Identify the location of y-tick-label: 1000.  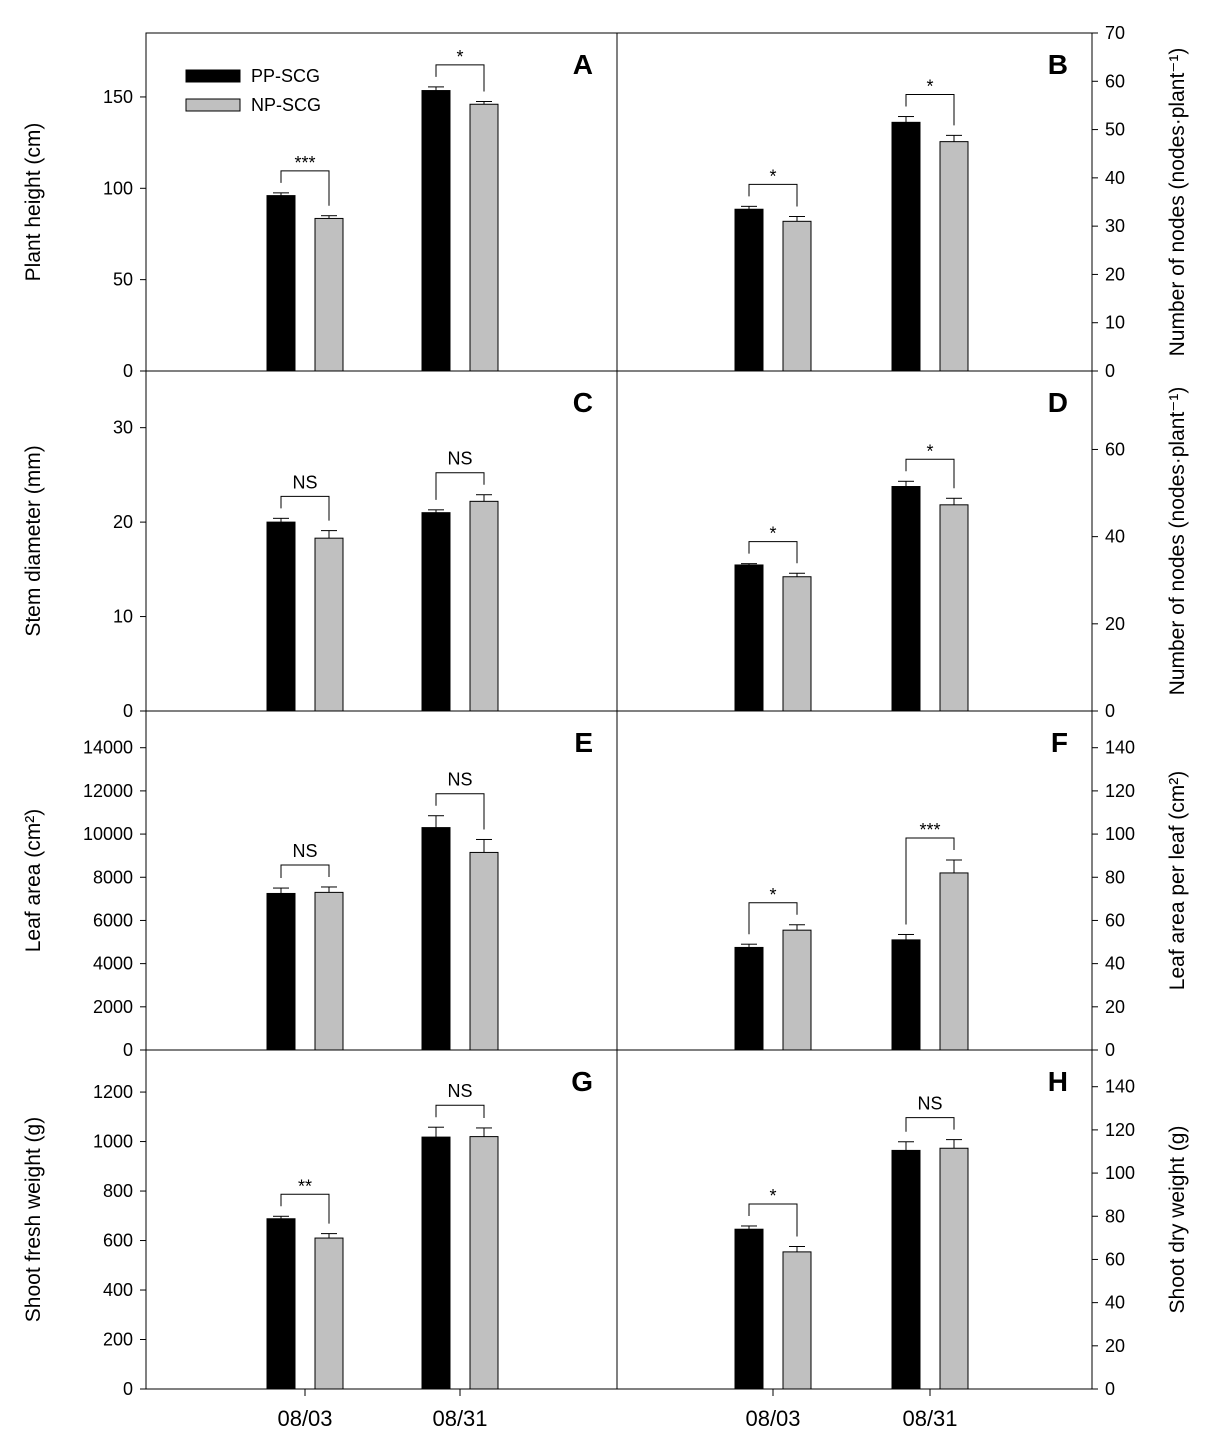
(113, 1142).